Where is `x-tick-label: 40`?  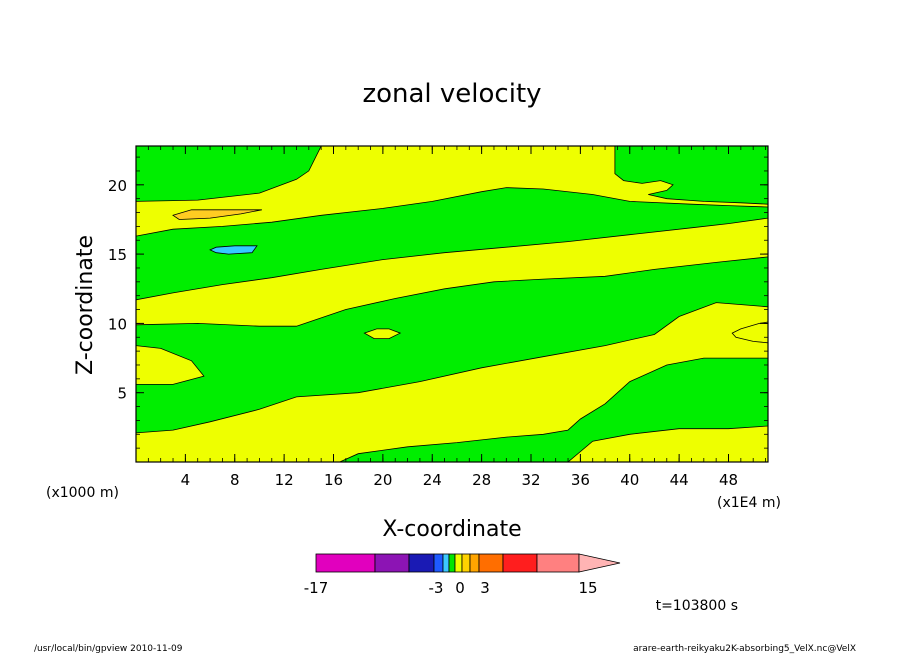
x-tick-label: 40 is located at coordinates (629, 480).